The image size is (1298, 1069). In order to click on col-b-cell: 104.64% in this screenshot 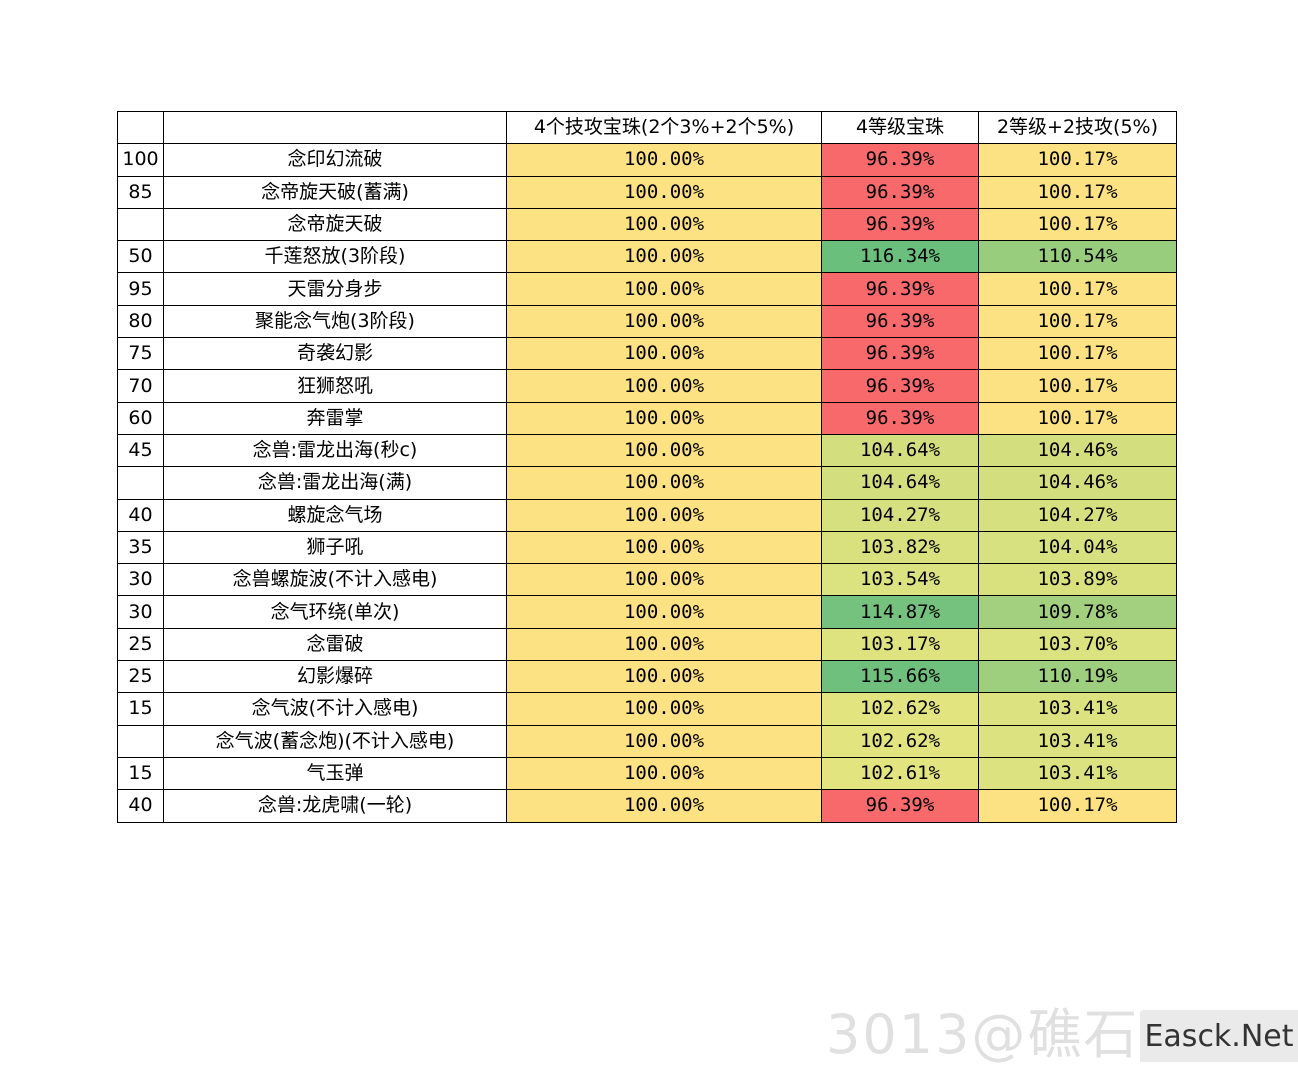, I will do `click(900, 450)`.